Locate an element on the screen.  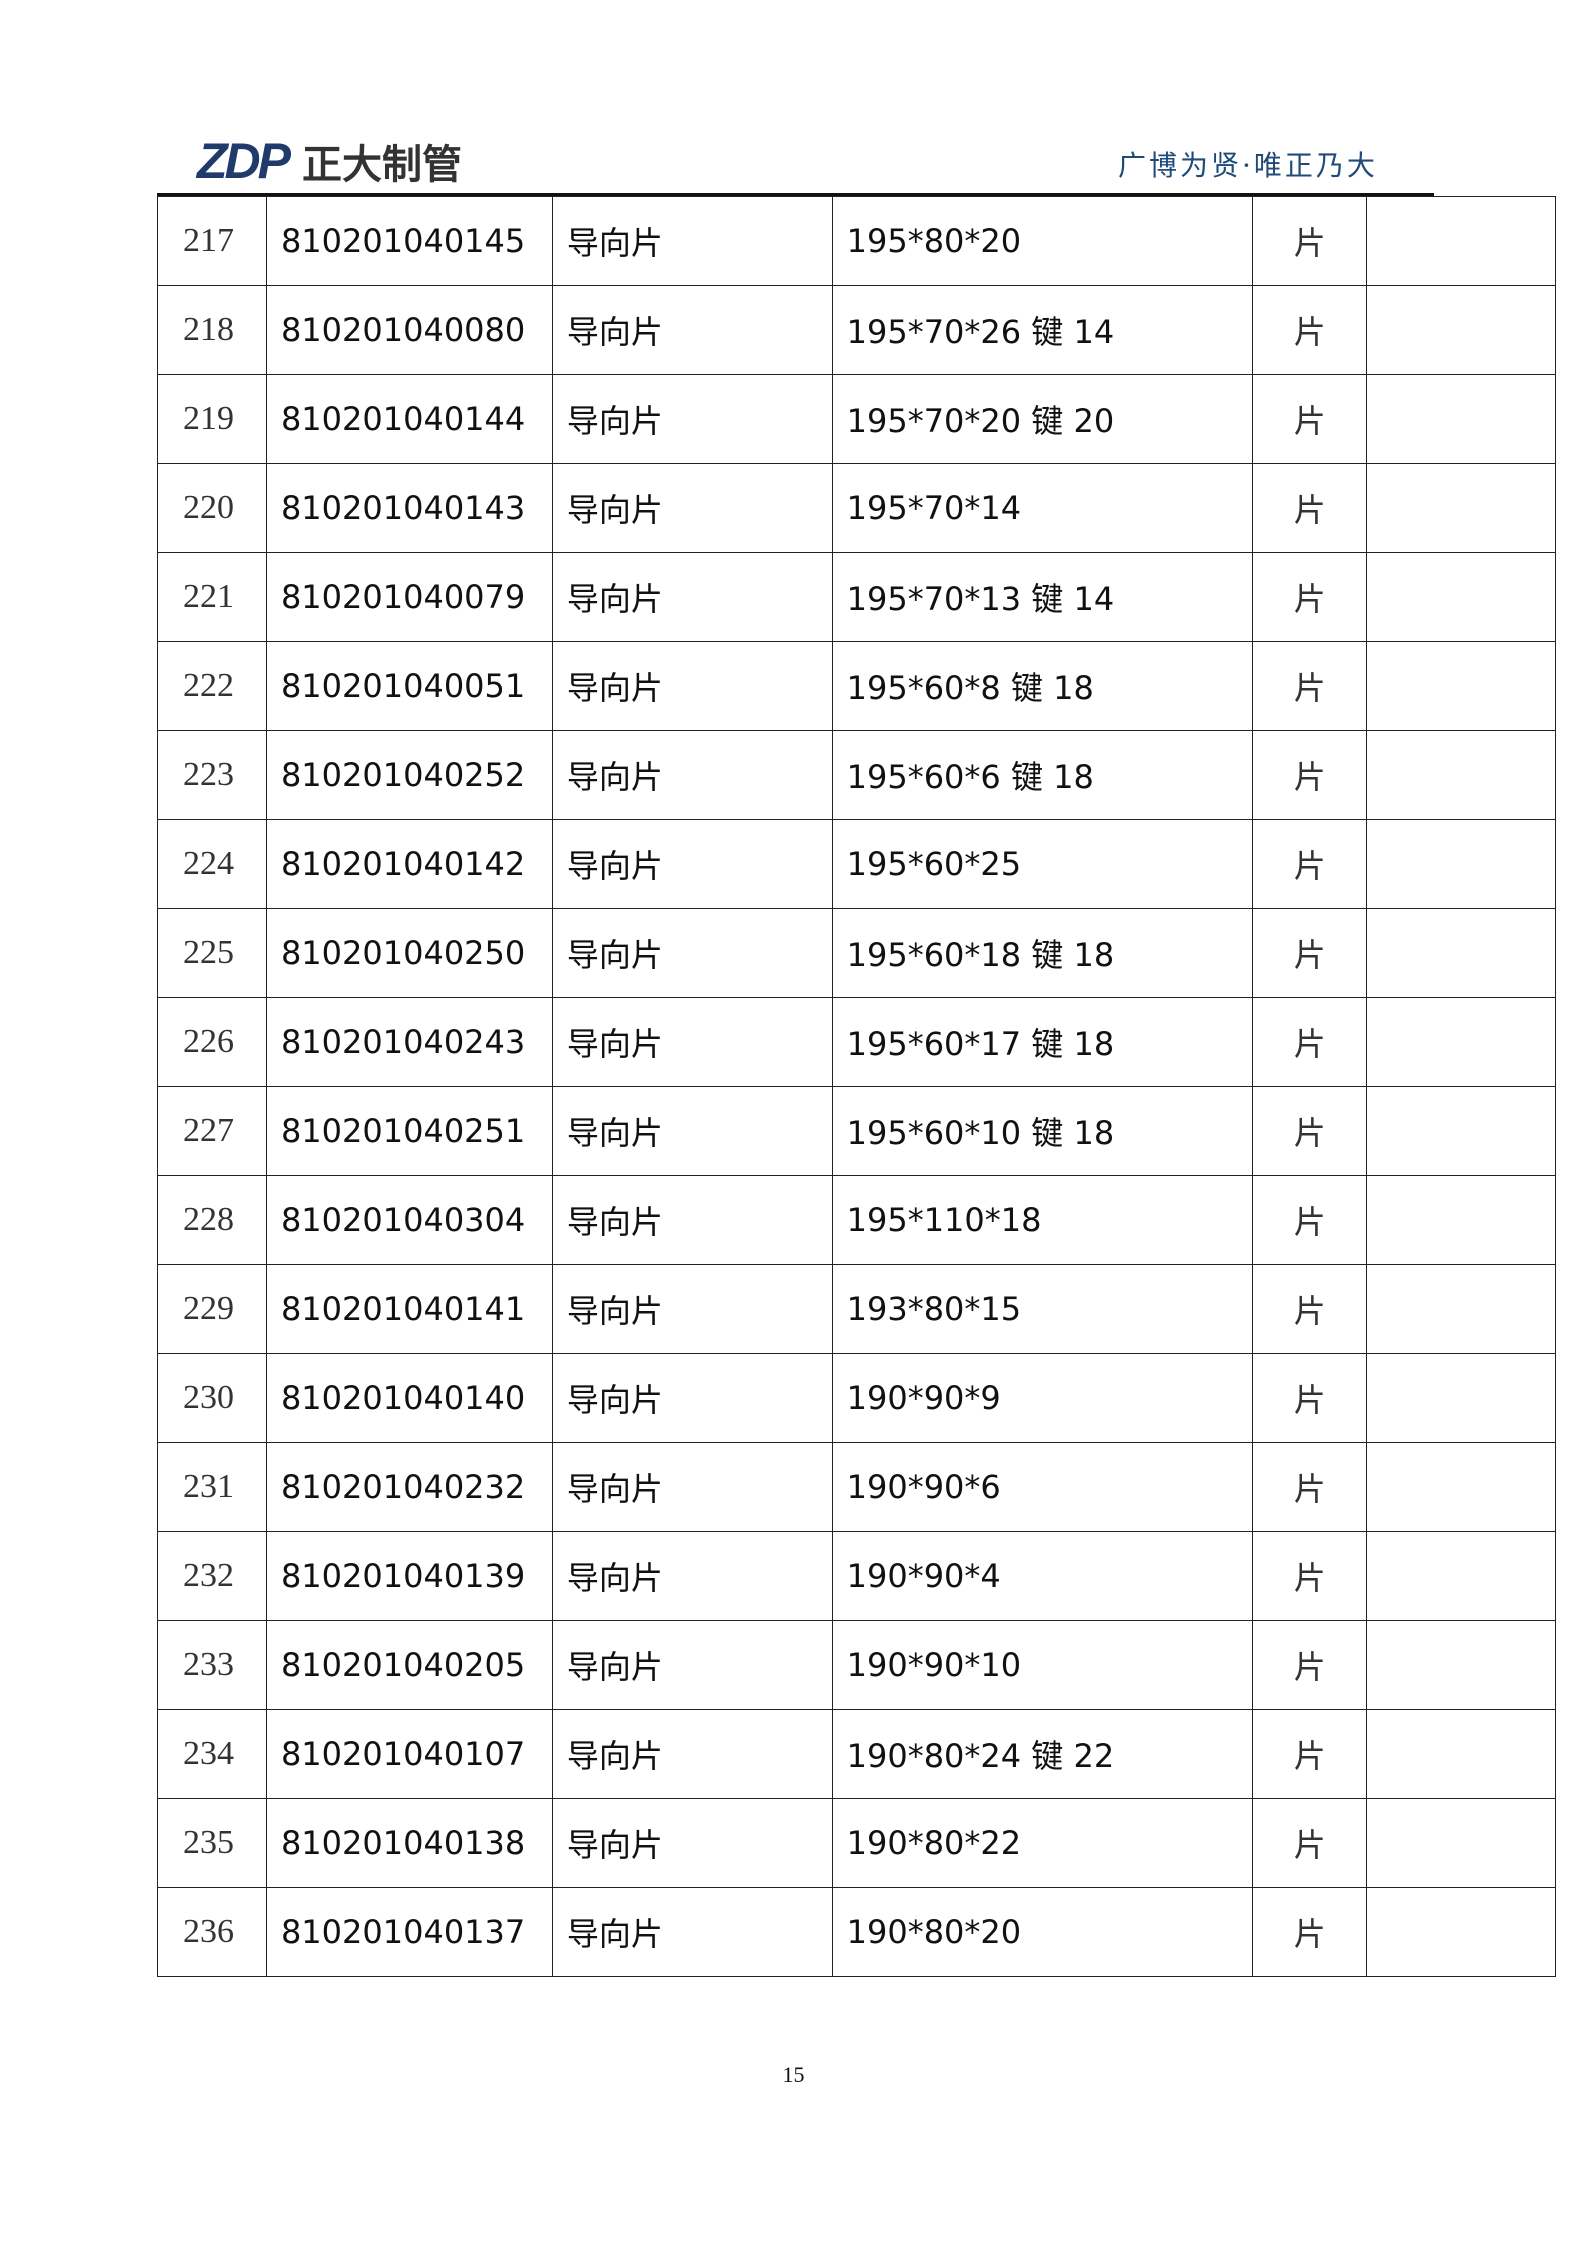
part-code-cell: 810201040080 is located at coordinates (409, 330).